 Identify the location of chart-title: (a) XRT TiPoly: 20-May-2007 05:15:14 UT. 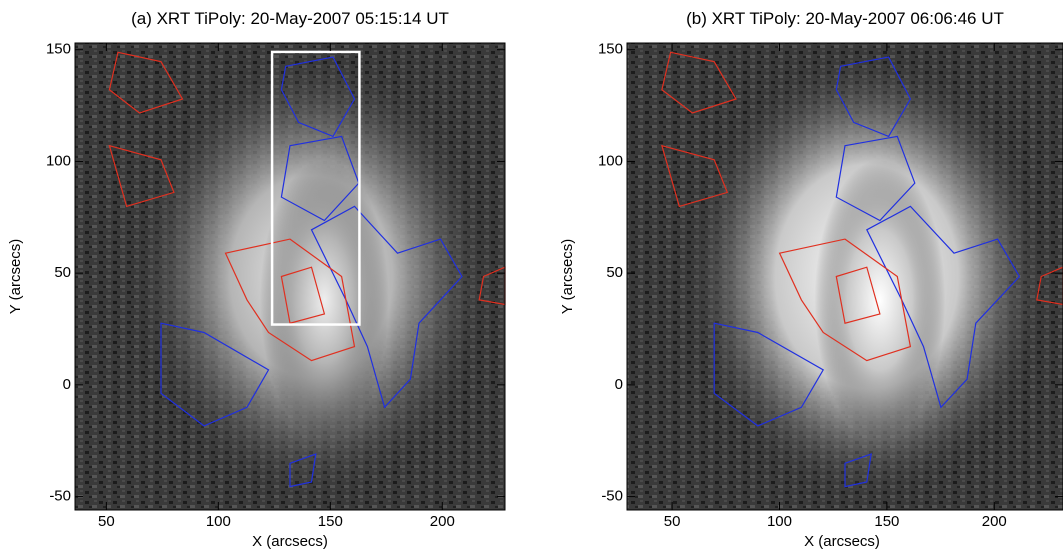
(290, 18).